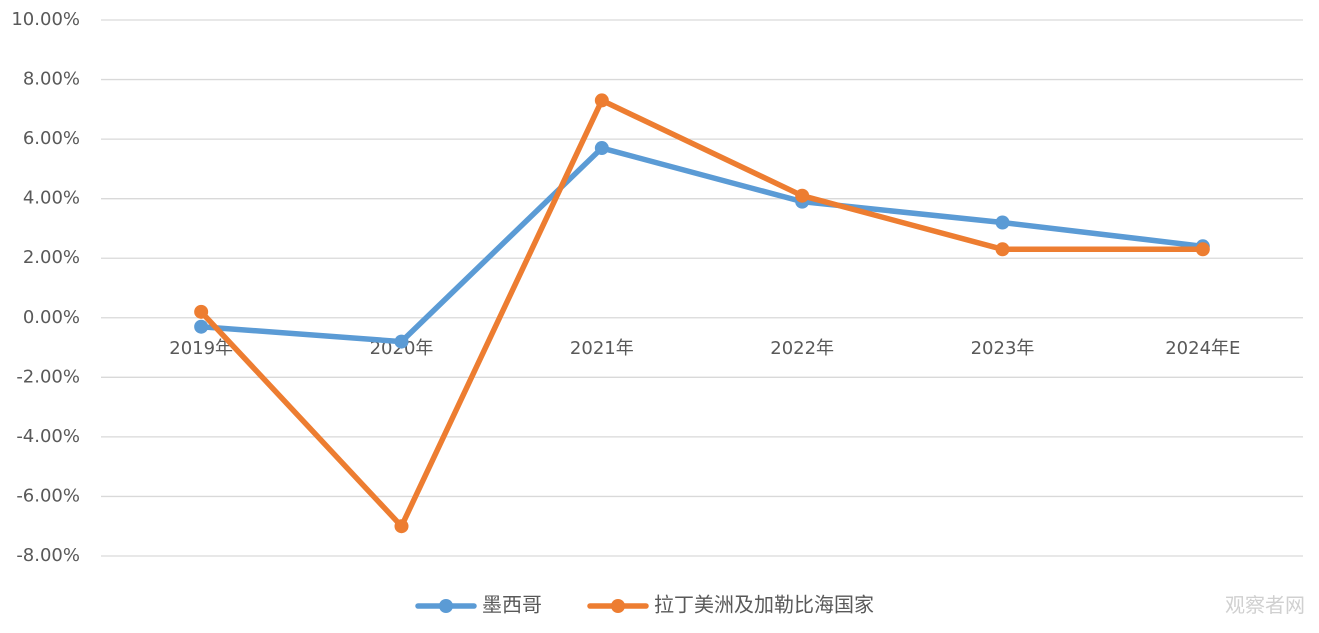  What do you see at coordinates (802, 348) in the screenshot?
I see `x-tick-label: 2022年` at bounding box center [802, 348].